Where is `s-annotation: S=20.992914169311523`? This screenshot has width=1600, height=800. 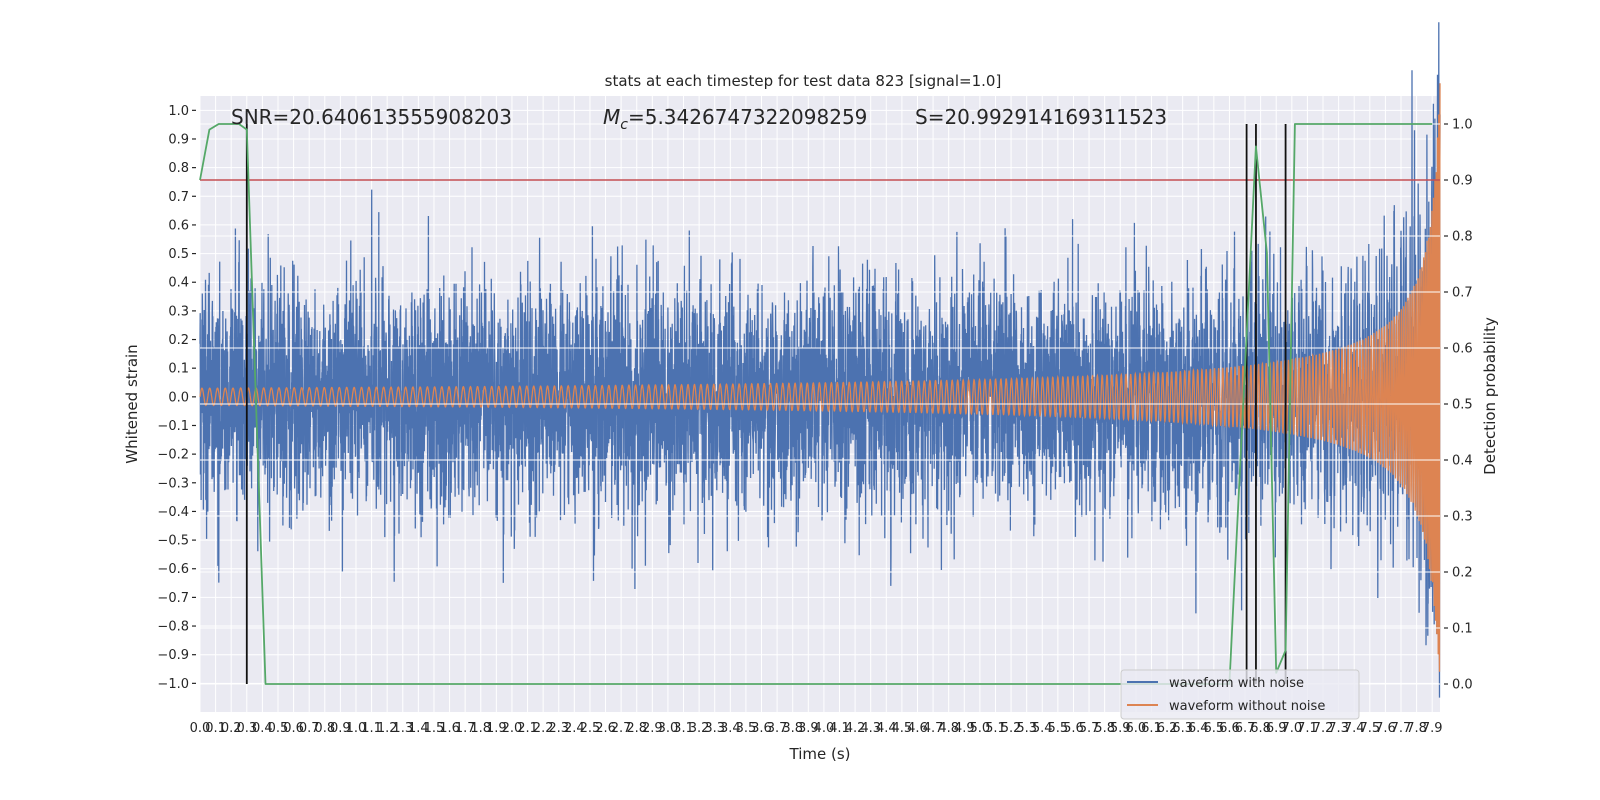 s-annotation: S=20.992914169311523 is located at coordinates (1041, 117).